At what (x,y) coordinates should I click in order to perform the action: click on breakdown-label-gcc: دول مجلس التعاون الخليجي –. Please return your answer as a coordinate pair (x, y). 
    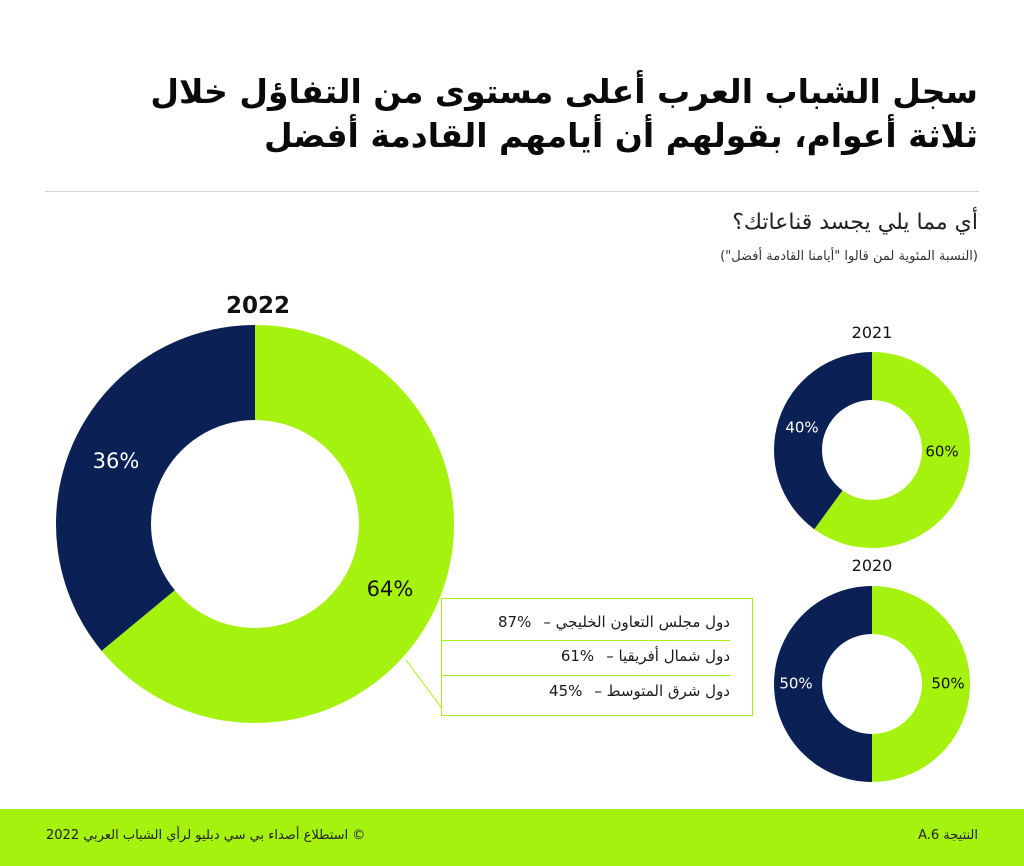
    Looking at the image, I should click on (636, 622).